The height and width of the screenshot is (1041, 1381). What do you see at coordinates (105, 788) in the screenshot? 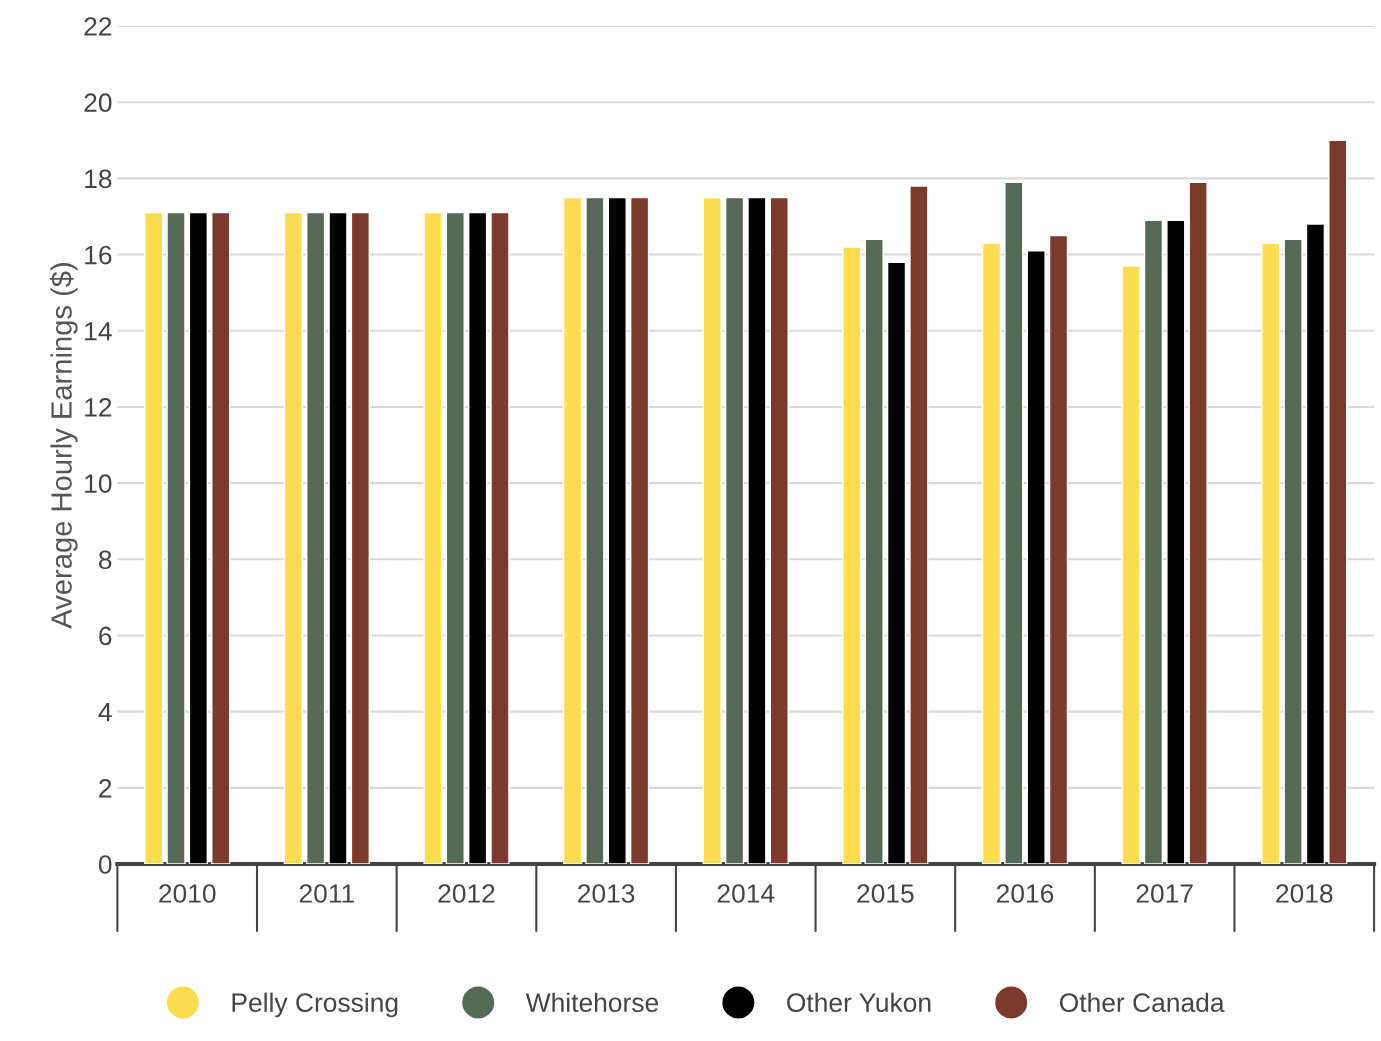
I see `y-tick-label: 2` at bounding box center [105, 788].